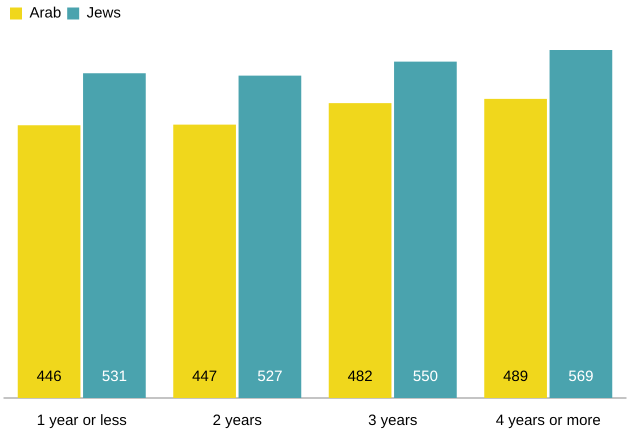 The height and width of the screenshot is (444, 630). What do you see at coordinates (581, 377) in the screenshot?
I see `data-label: 569` at bounding box center [581, 377].